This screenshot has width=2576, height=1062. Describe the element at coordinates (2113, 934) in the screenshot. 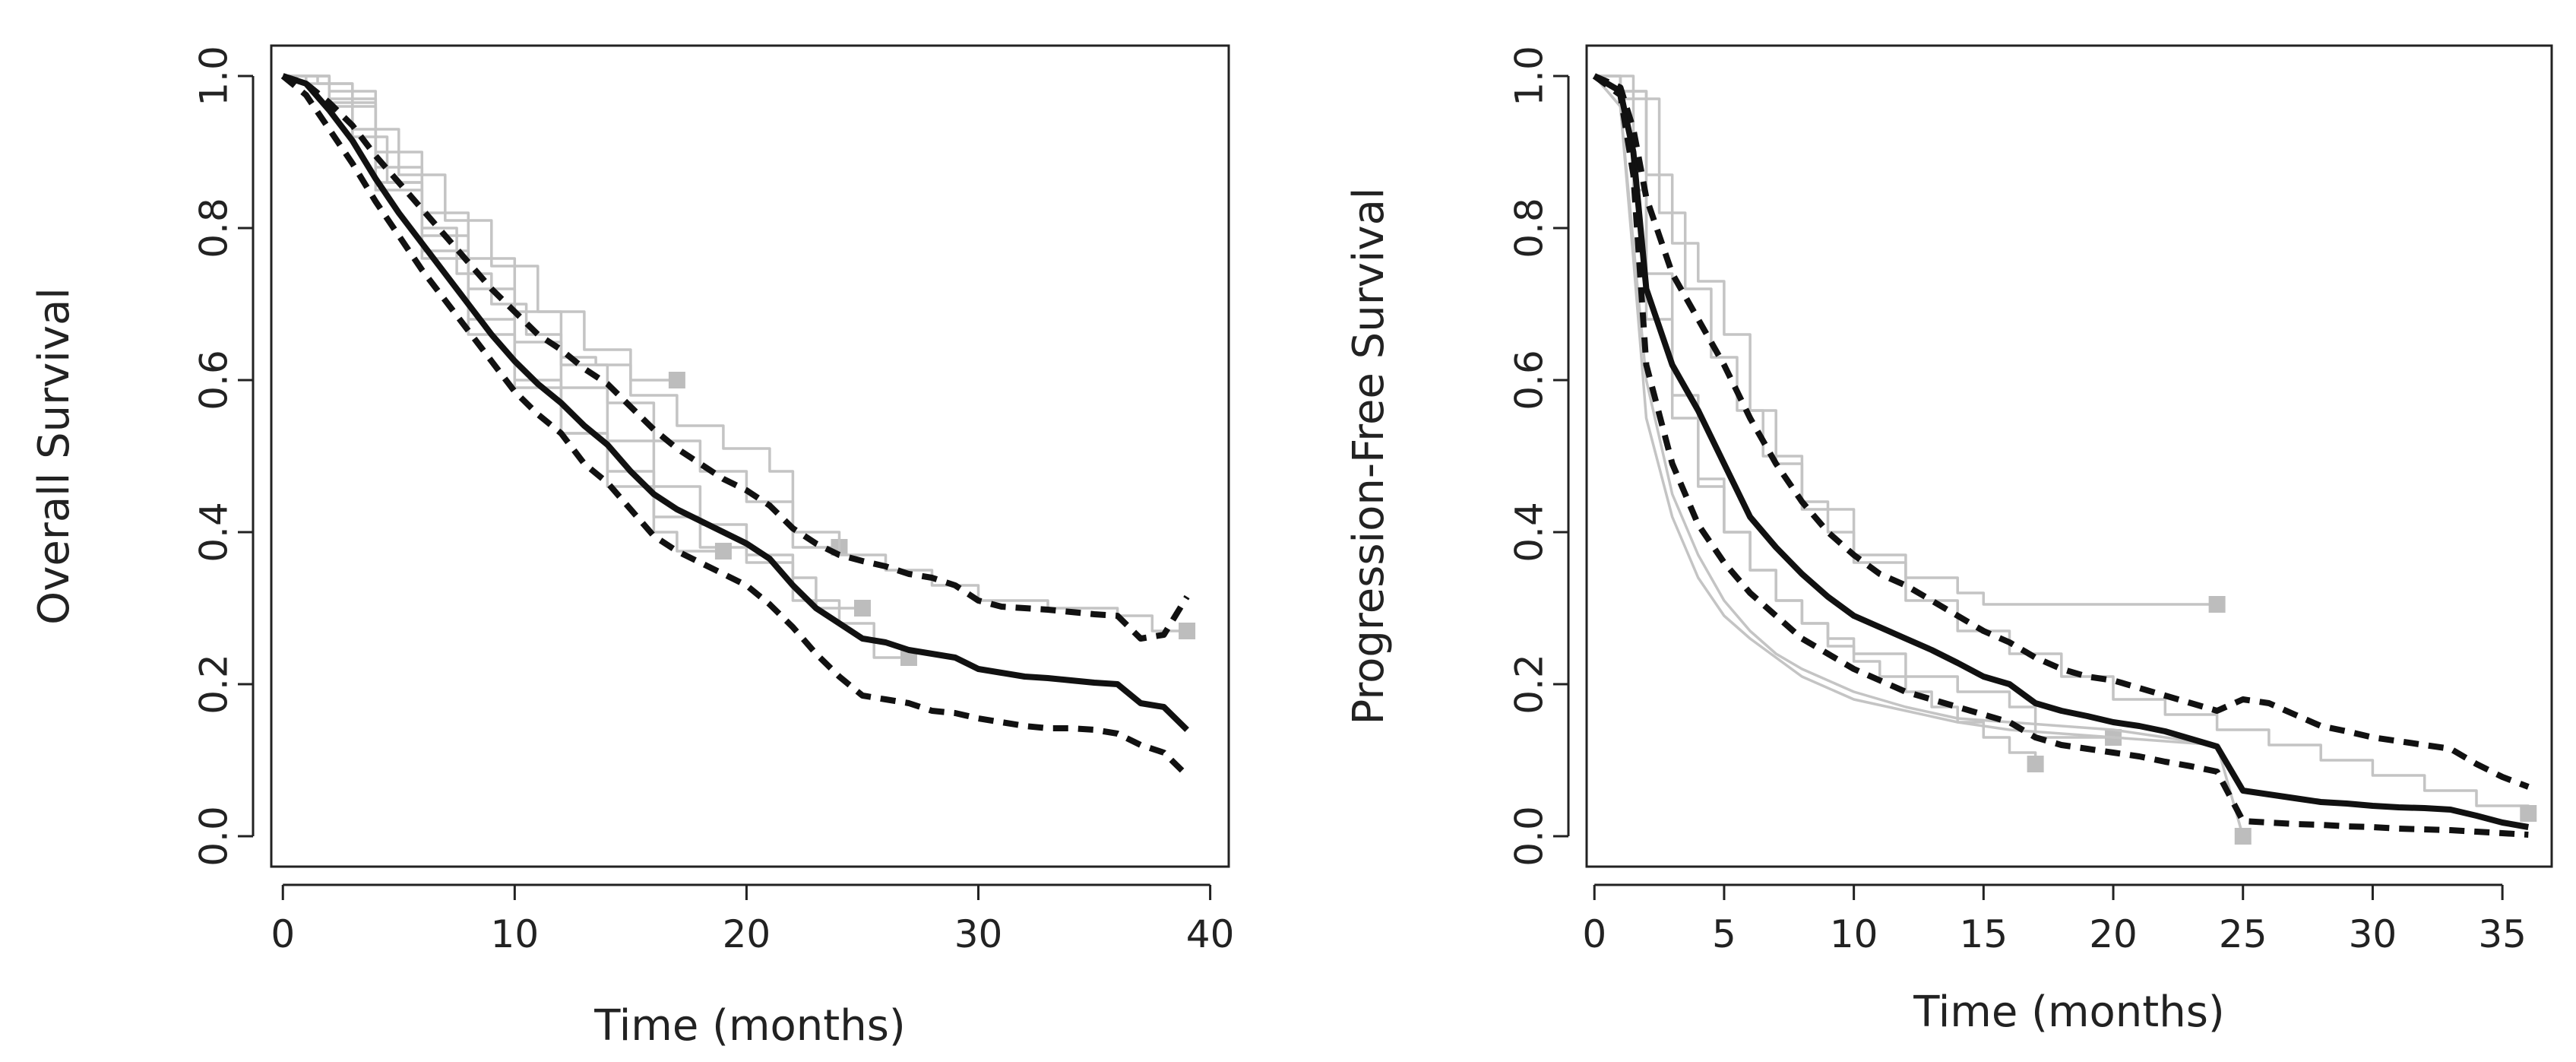

I see `pfs-x-tick-label: 20` at that location.